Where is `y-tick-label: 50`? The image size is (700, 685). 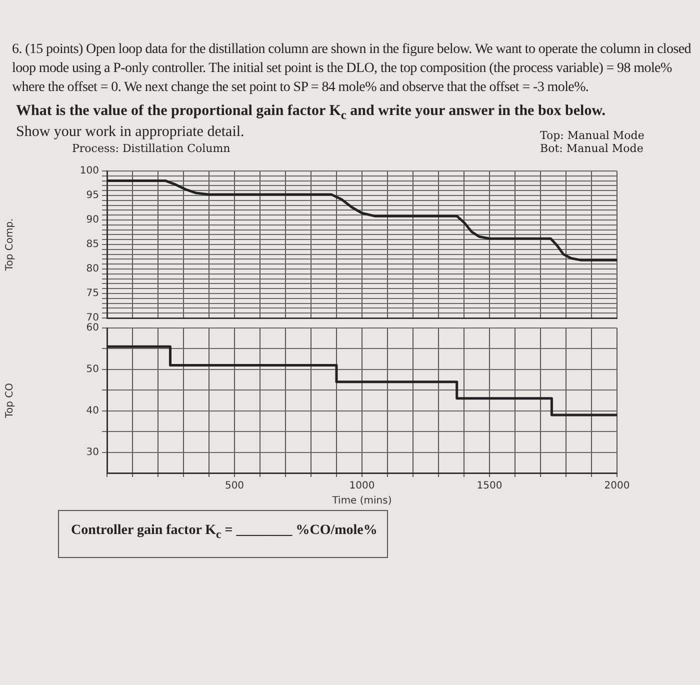
y-tick-label: 50 is located at coordinates (92, 370).